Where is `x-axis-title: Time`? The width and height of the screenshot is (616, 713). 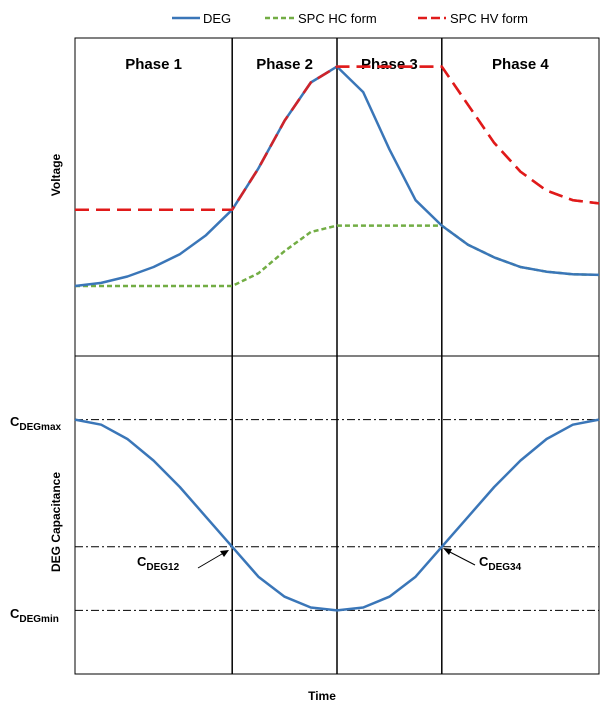 x-axis-title: Time is located at coordinates (322, 696).